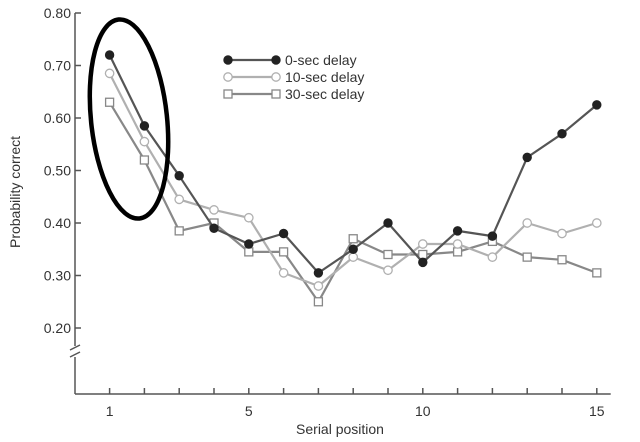 This screenshot has height=442, width=640. I want to click on legend-item: 30-sec delay, so click(293, 94).